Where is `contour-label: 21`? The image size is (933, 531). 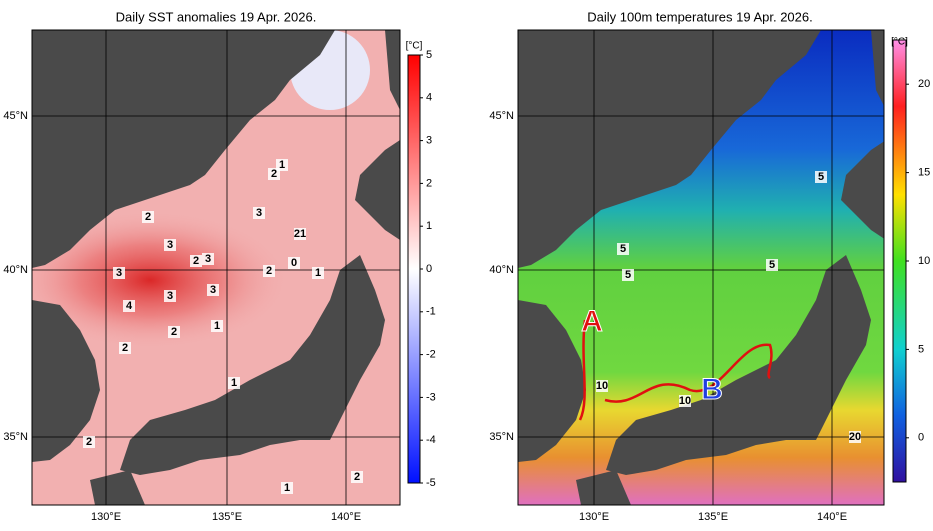 contour-label: 21 is located at coordinates (300, 234).